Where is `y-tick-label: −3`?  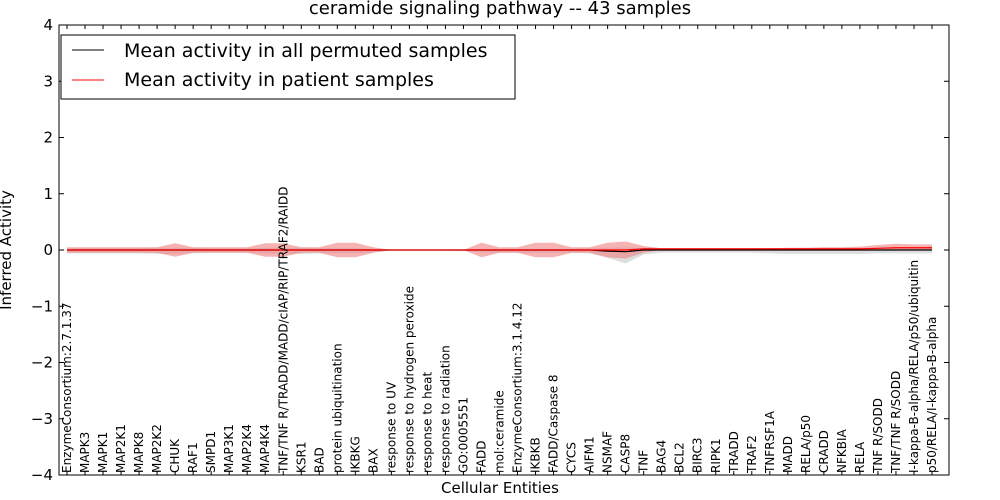 y-tick-label: −3 is located at coordinates (42, 419).